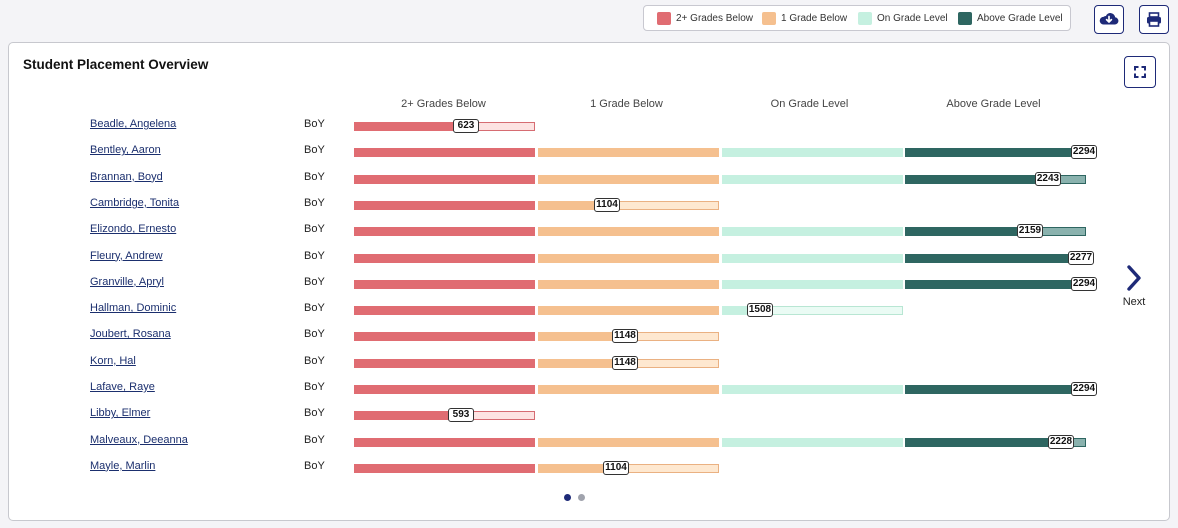 Image resolution: width=1178 pixels, height=528 pixels. Describe the element at coordinates (407, 416) in the screenshot. I see `bar-fill-2plus-below` at that location.